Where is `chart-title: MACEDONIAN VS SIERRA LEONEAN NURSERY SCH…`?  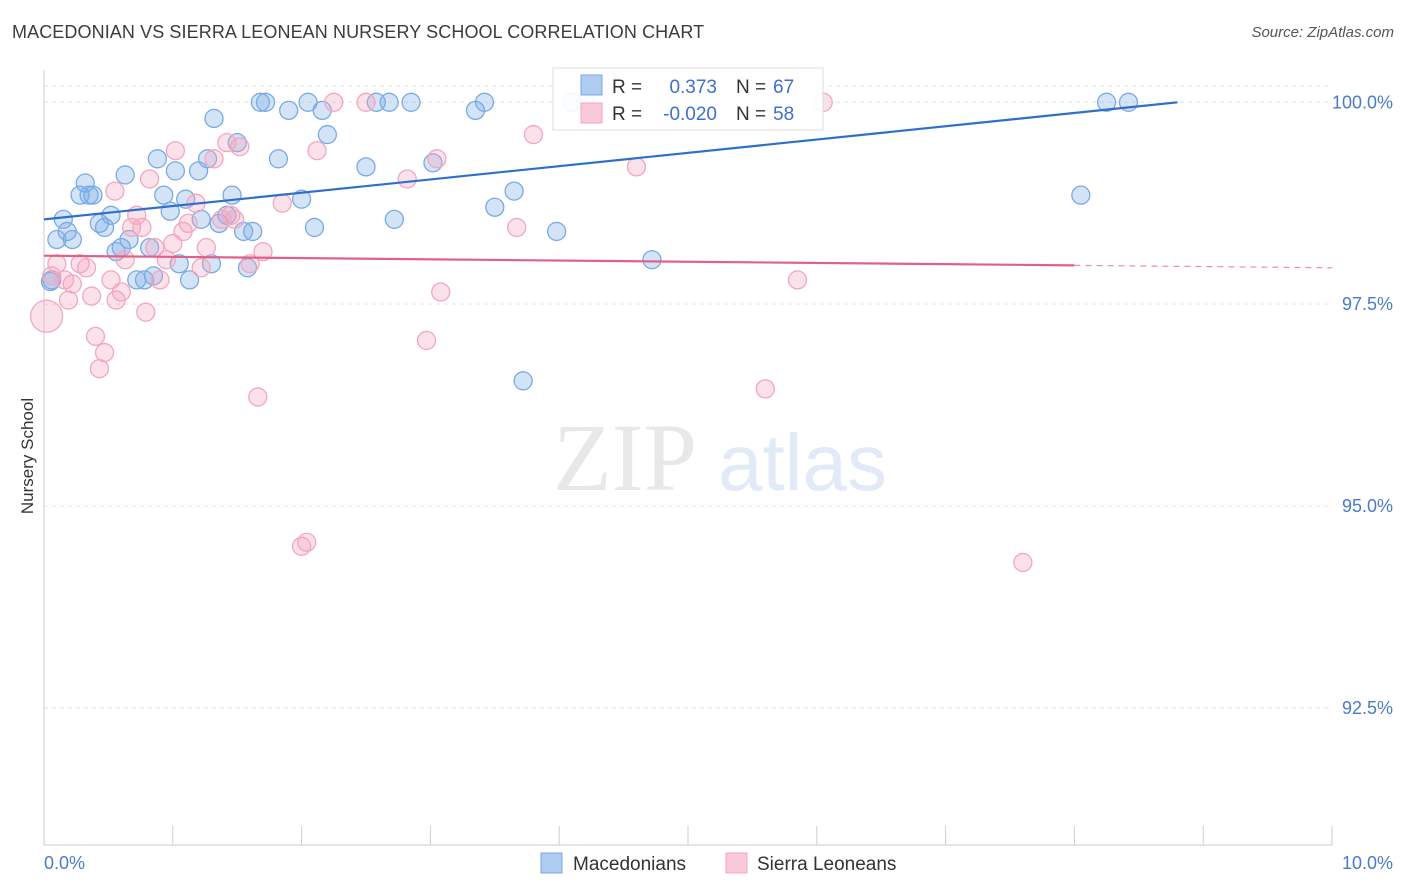
chart-title: MACEDONIAN VS SIERRA LEONEAN NURSERY SCH… is located at coordinates (358, 32).